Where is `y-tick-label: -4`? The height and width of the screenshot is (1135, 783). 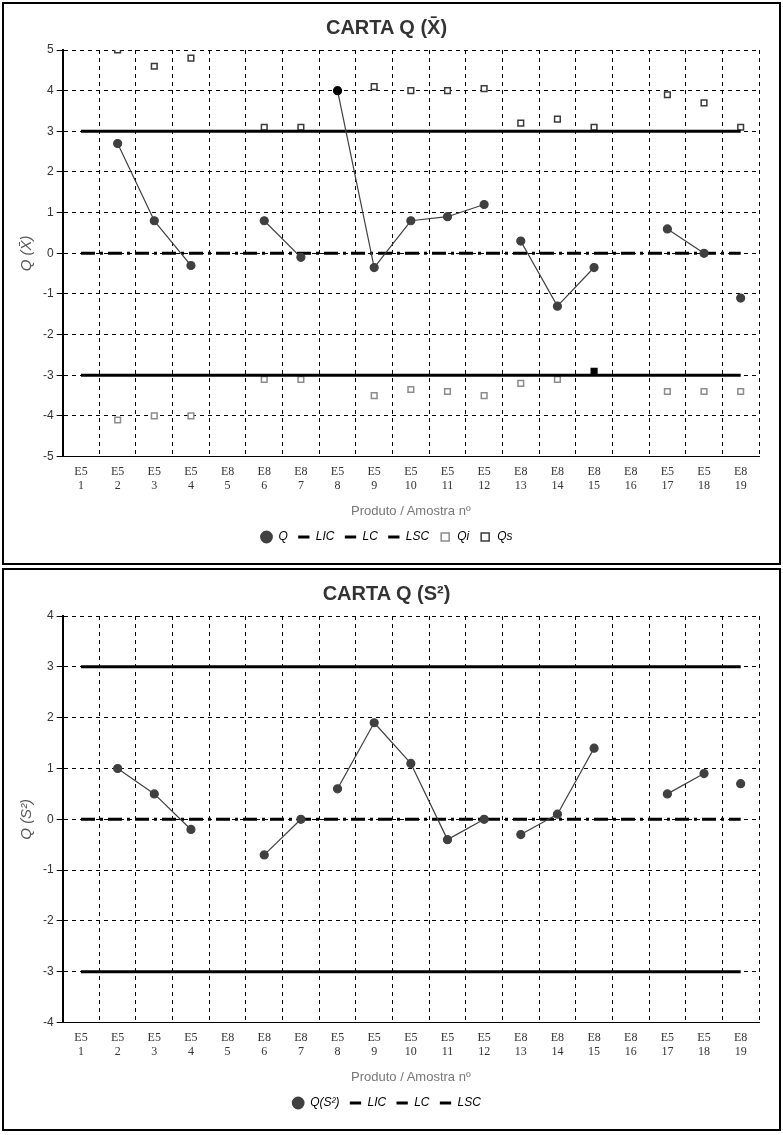 y-tick-label: -4 is located at coordinates (48, 1021).